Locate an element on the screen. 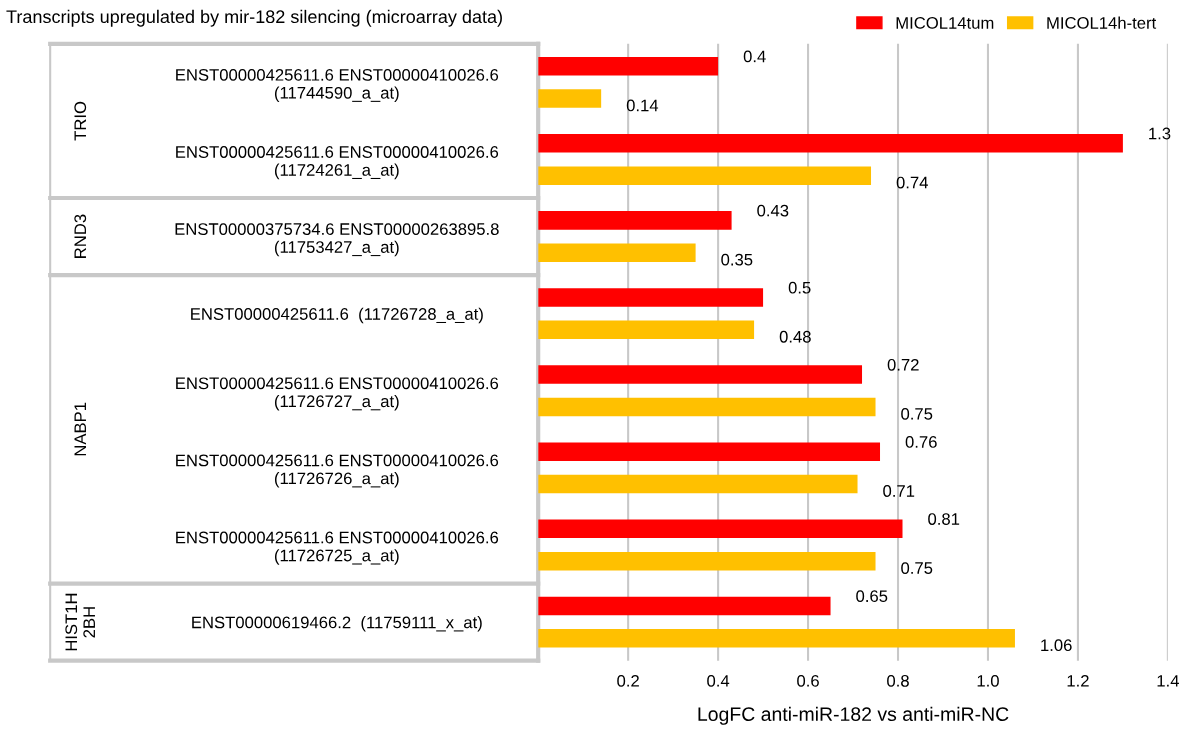 The height and width of the screenshot is (730, 1204). x-tick-label: 1.0 is located at coordinates (988, 680).